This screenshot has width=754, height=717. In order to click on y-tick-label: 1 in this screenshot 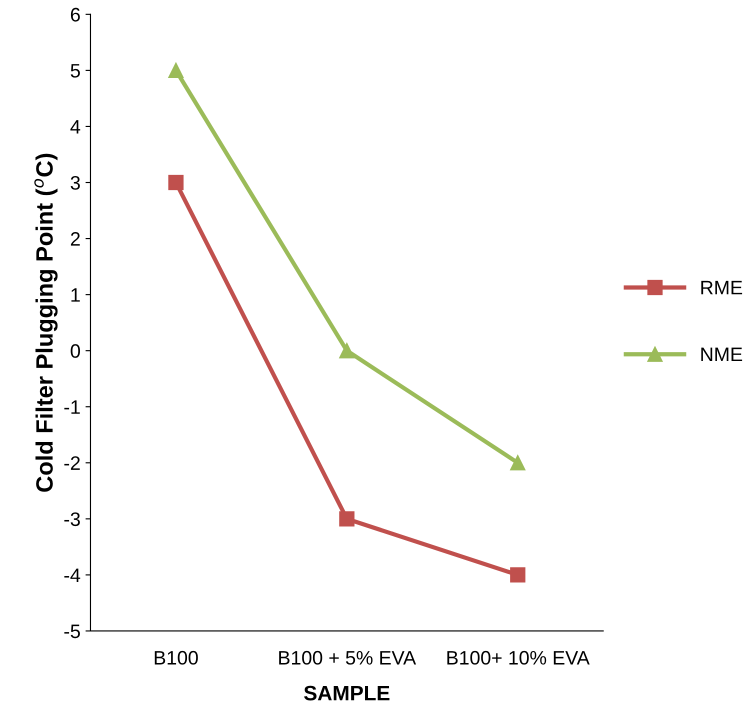, I will do `click(75, 295)`.